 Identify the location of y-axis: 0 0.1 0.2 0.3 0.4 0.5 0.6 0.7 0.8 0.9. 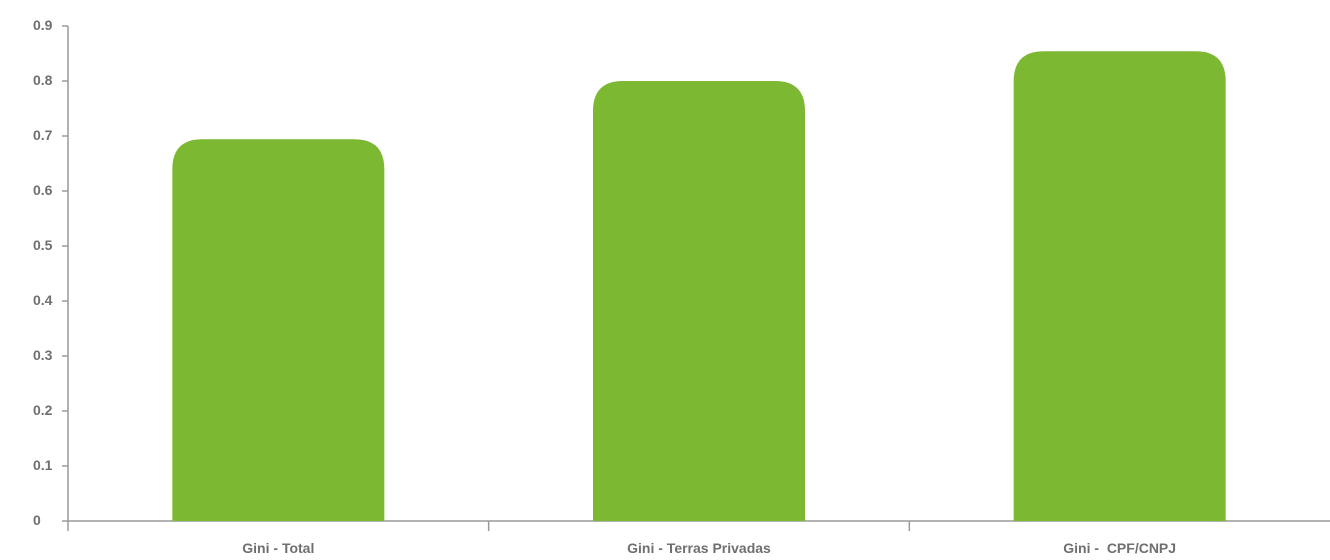
(51, 272).